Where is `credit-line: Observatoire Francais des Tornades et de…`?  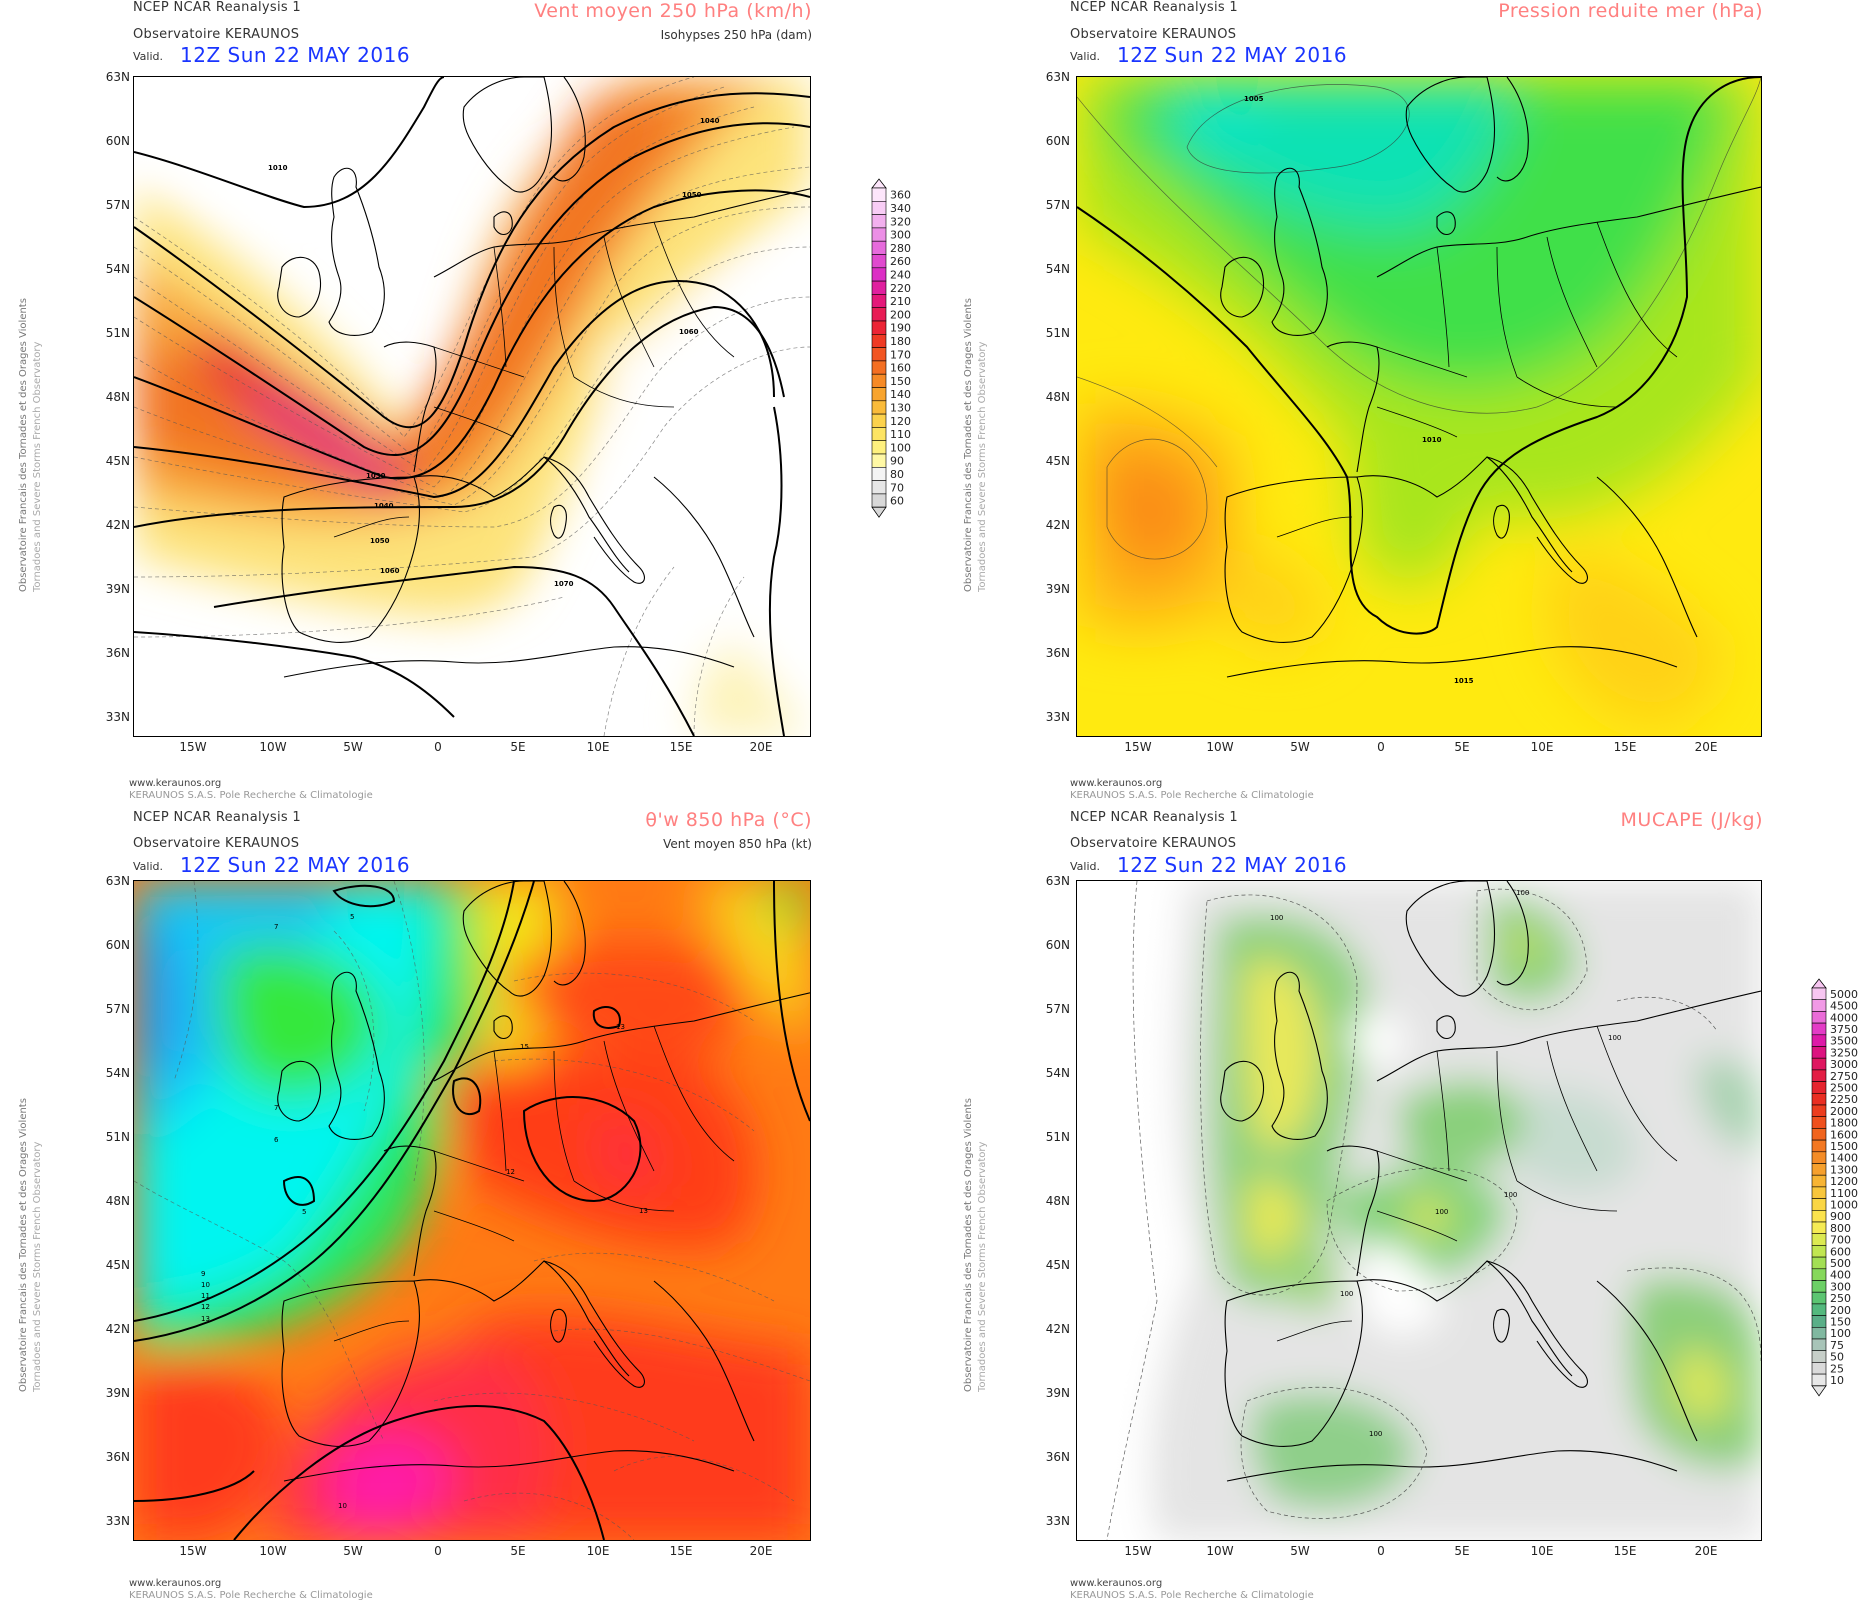 credit-line: Observatoire Francais des Tornades et de… is located at coordinates (968, 445).